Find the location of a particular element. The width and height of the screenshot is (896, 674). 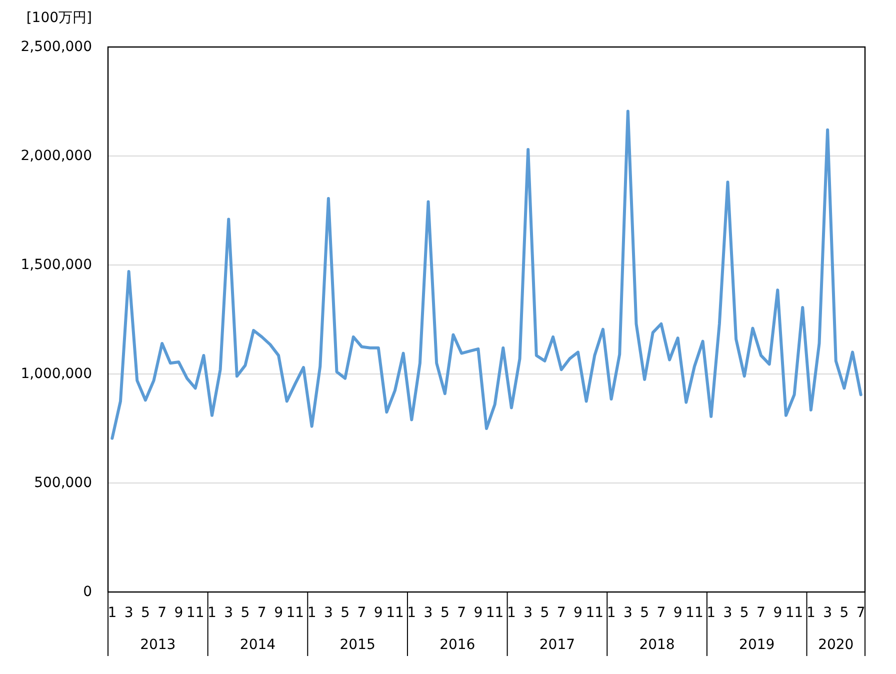

text: 2015 is located at coordinates (358, 645).